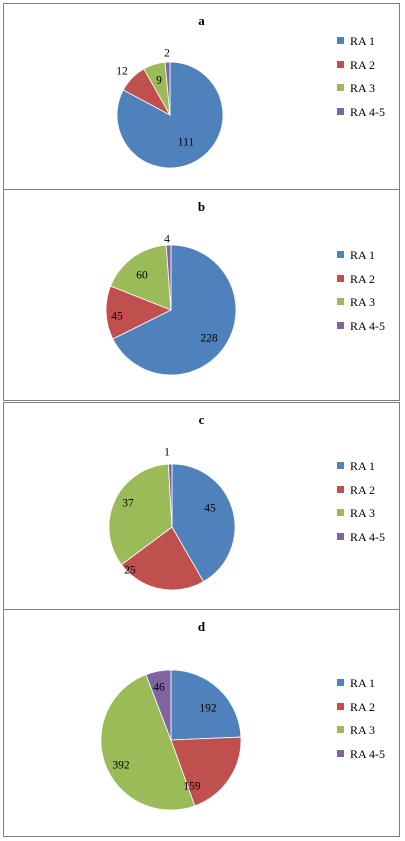  I want to click on data-label: 1, so click(167, 453).